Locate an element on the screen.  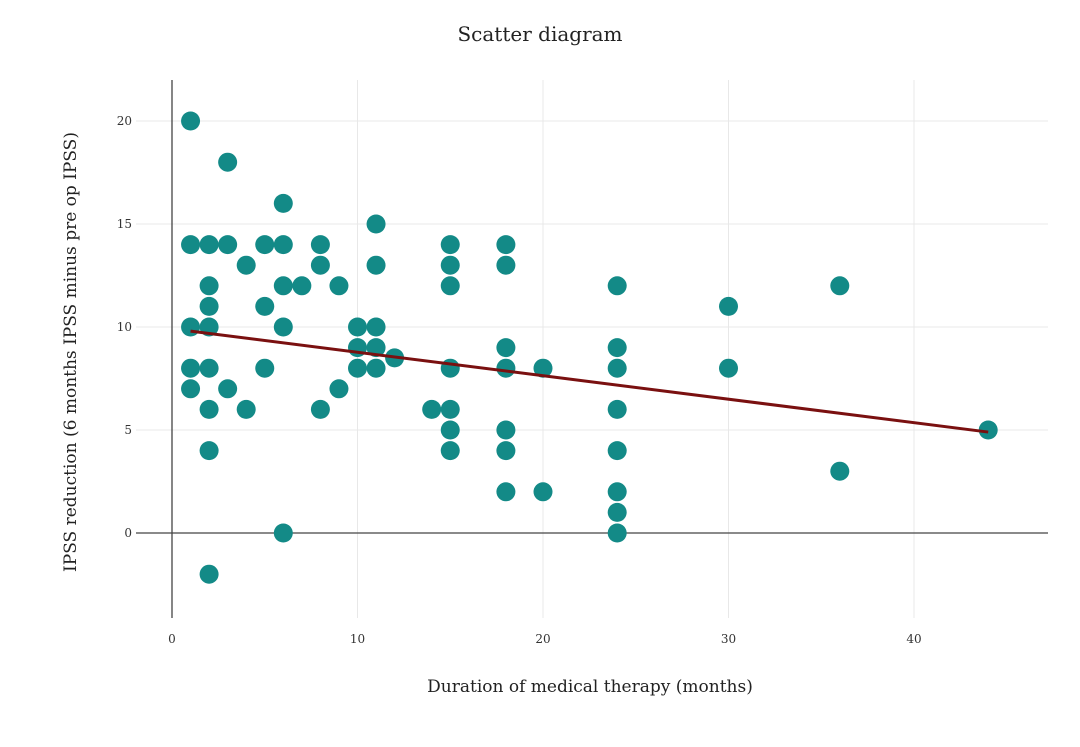
x-tick-label: 30 is located at coordinates (728, 639).